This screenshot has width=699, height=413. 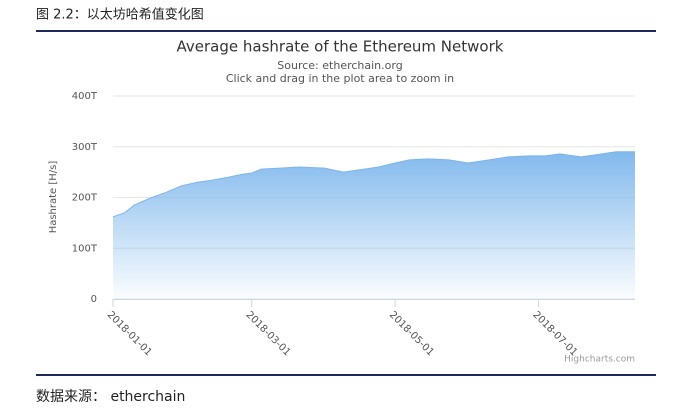 What do you see at coordinates (94, 299) in the screenshot?
I see `y-tick-label: 0` at bounding box center [94, 299].